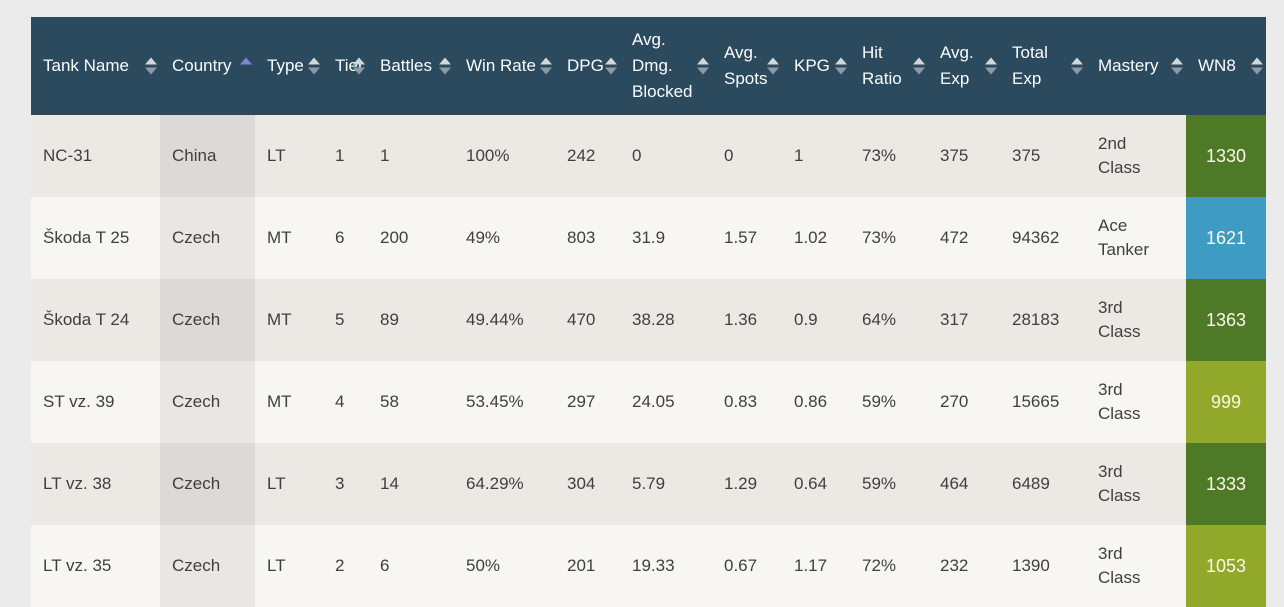 The height and width of the screenshot is (607, 1284). Describe the element at coordinates (95, 402) in the screenshot. I see `cell-tank-name: ST vz. 39` at that location.